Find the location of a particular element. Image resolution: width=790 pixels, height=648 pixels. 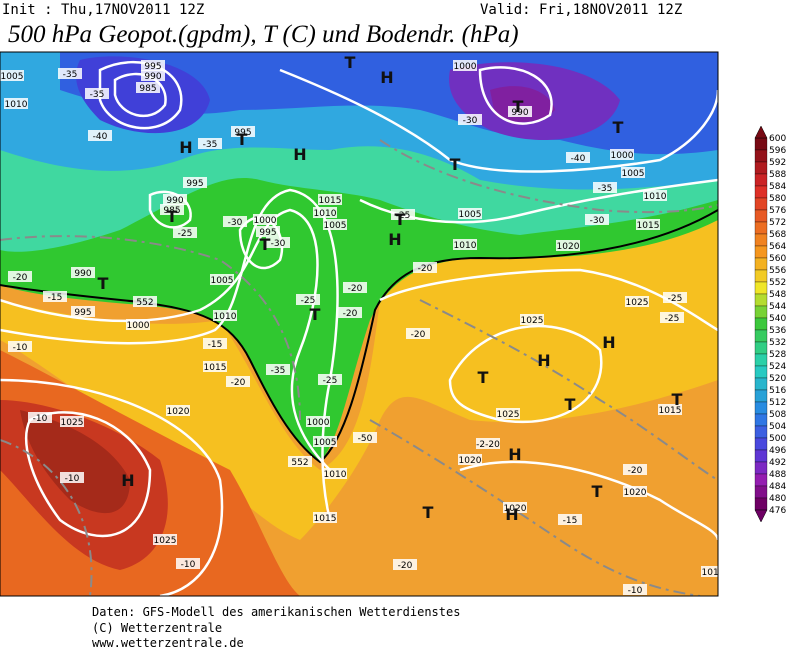

colorbar-label: 592 is located at coordinates (777, 163).